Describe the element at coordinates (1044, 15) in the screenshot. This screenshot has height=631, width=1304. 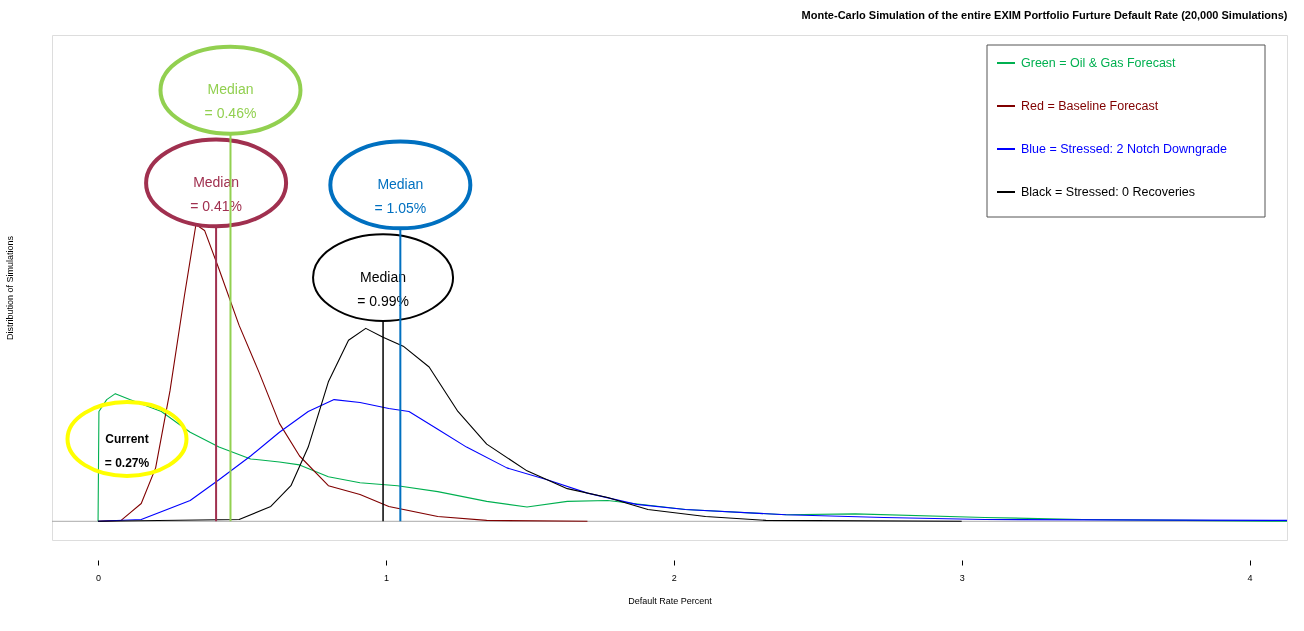
I see `chart-title: Monte-Carlo Simulation of the entire EXIM Portfolio Furture Default Rate (20,000 Simulations)` at that location.